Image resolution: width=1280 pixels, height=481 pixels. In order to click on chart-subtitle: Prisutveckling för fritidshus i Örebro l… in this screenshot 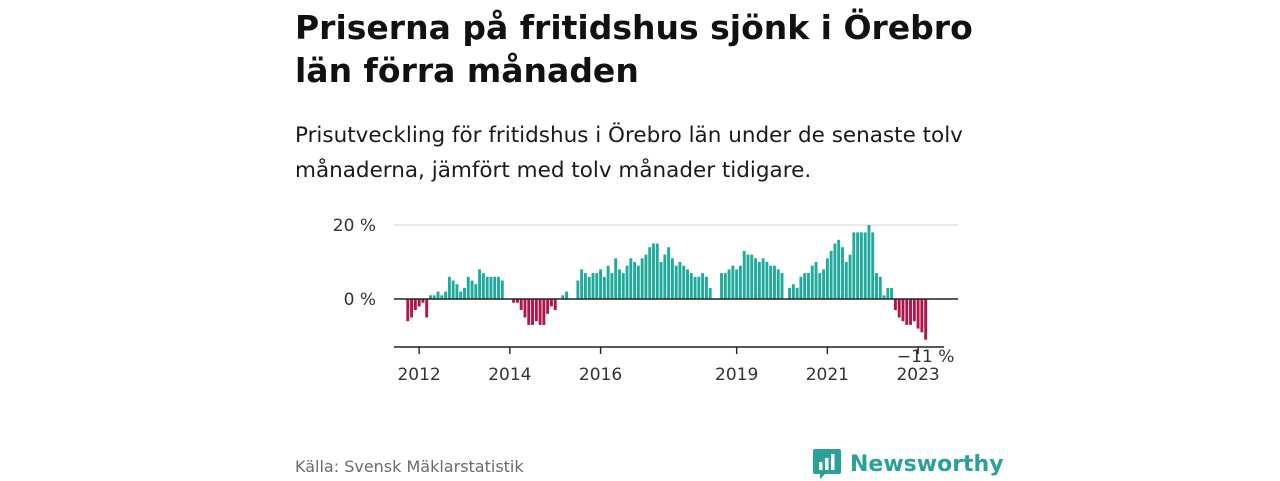, I will do `click(629, 153)`.